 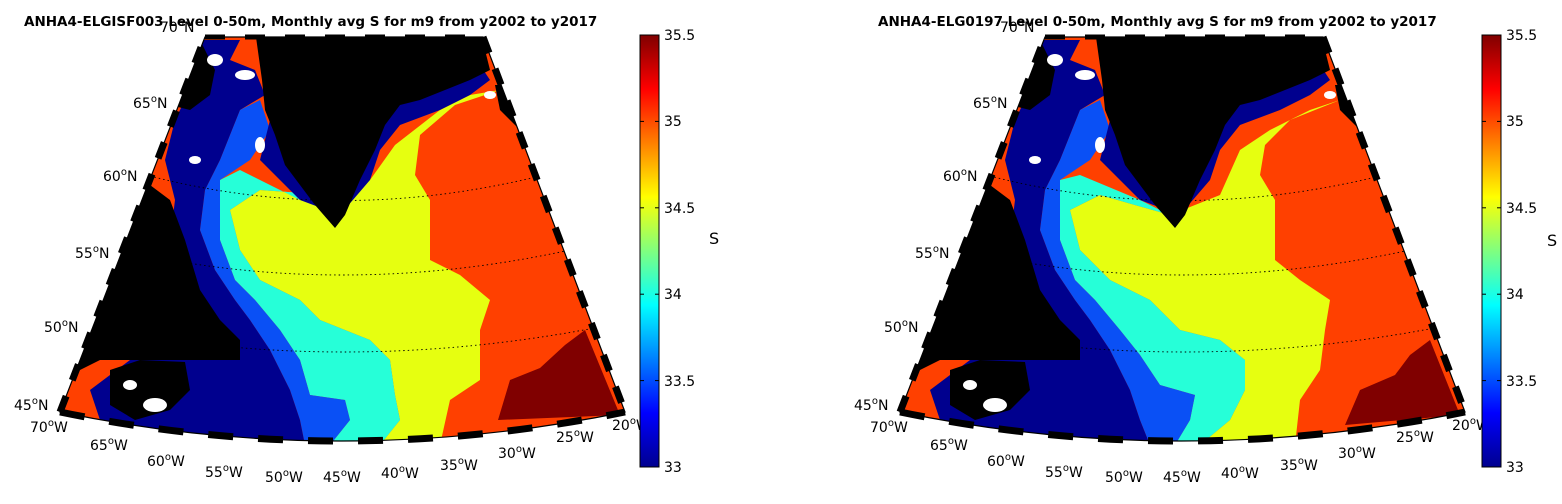 I want to click on svg-text: 60oN, so click(x=120, y=176).